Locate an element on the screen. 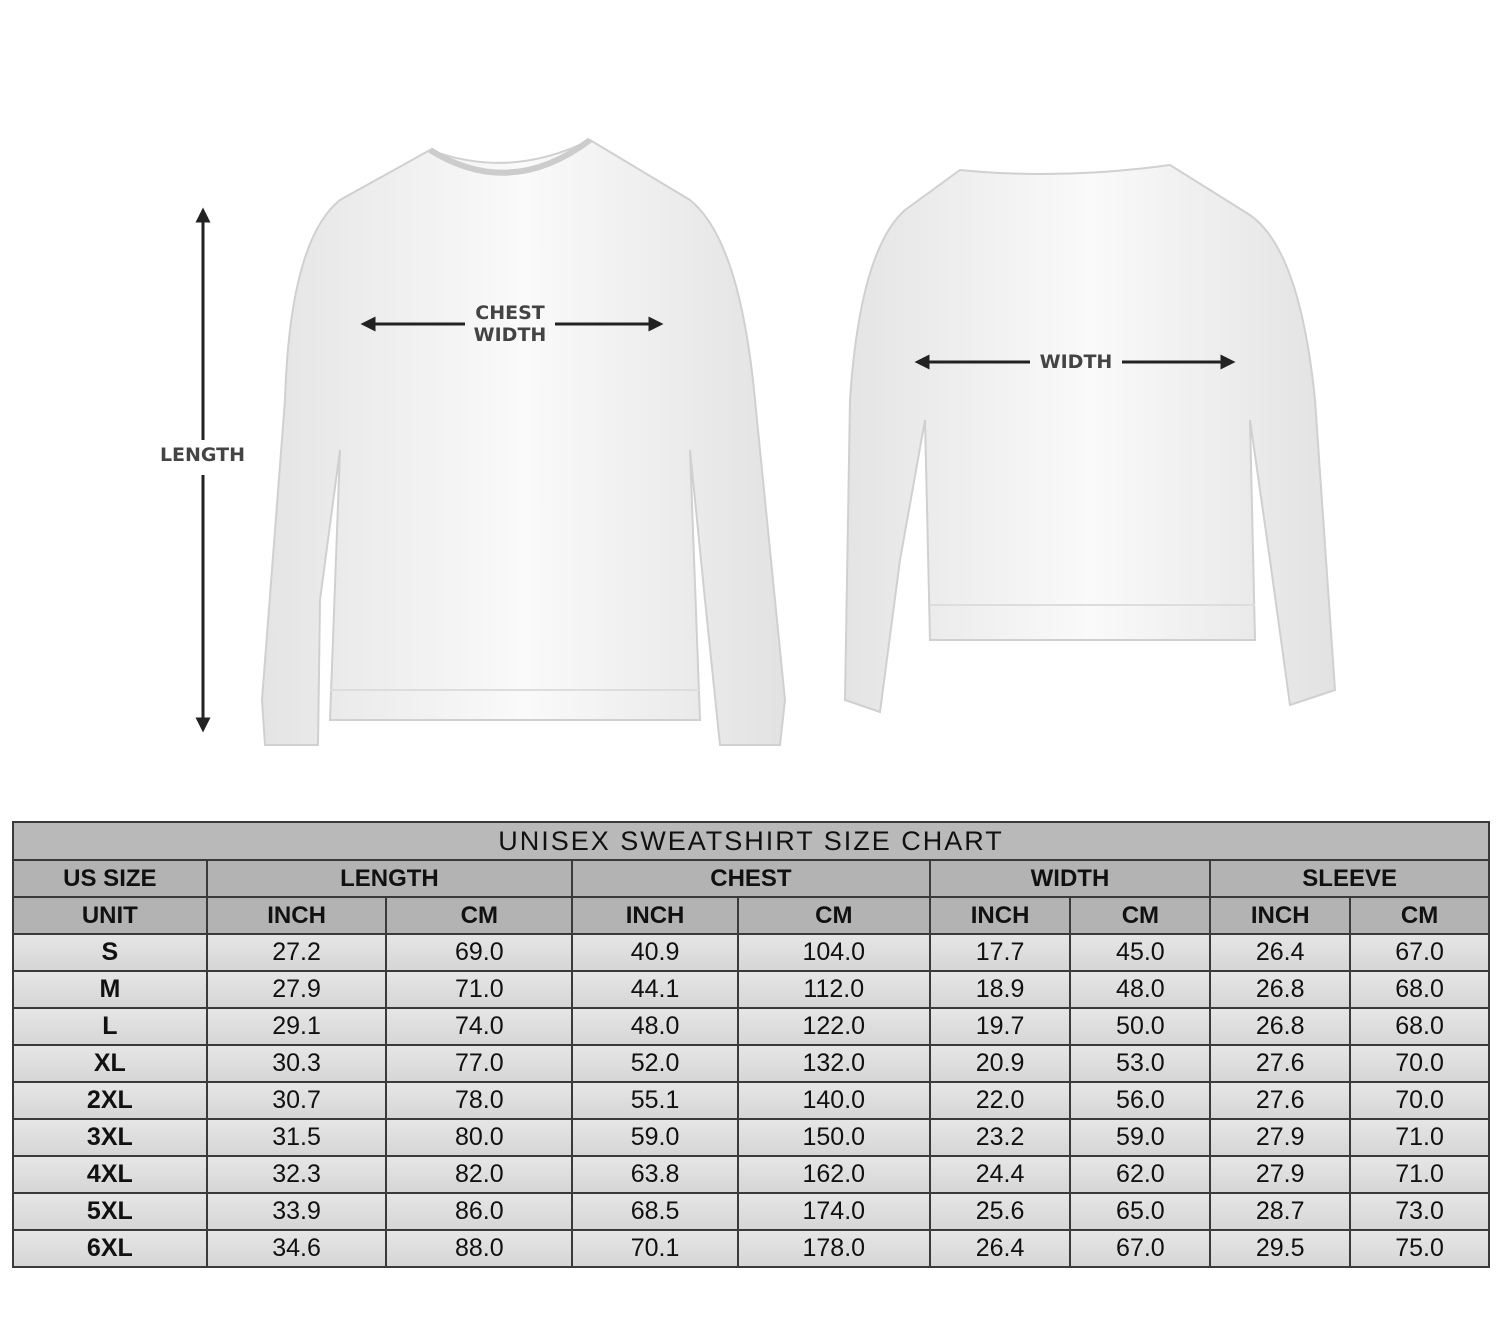 The image size is (1500, 1317). measurement-cell: 88.0 is located at coordinates (479, 1248).